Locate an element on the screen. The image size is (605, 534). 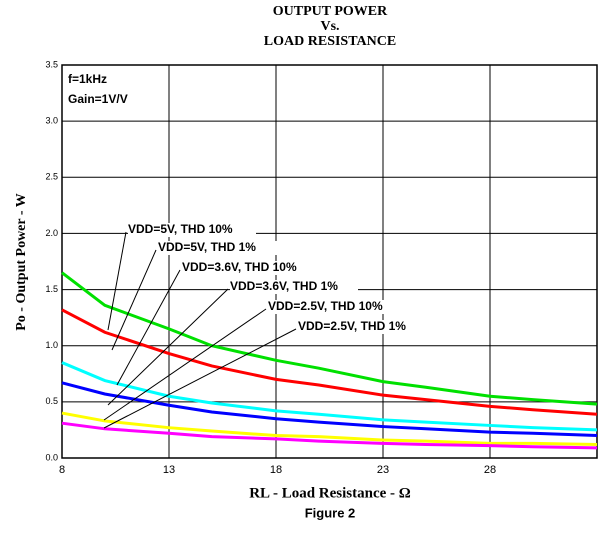
x-tick-label: 8 is located at coordinates (62, 470).